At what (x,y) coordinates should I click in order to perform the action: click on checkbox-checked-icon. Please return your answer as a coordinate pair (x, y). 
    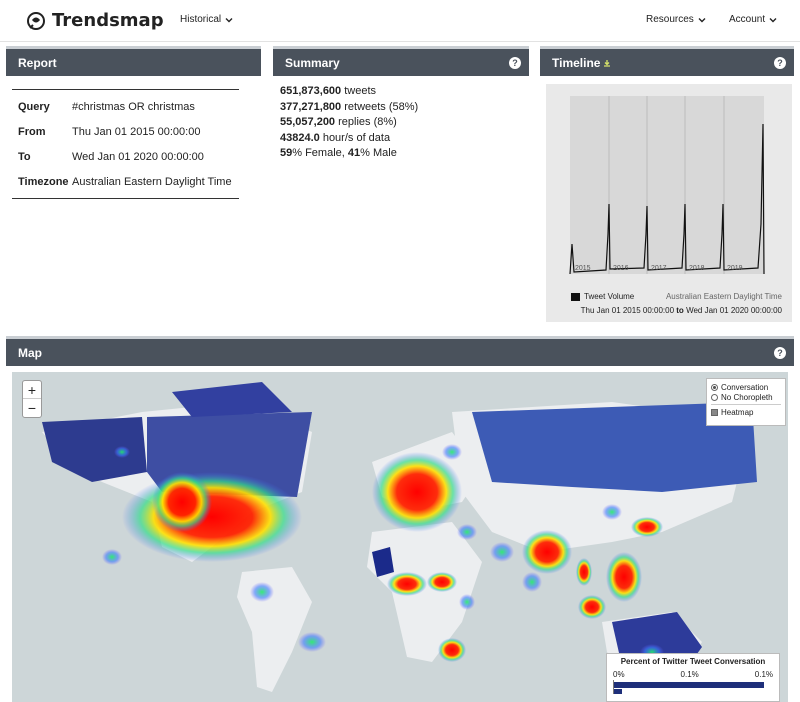
    Looking at the image, I should click on (714, 412).